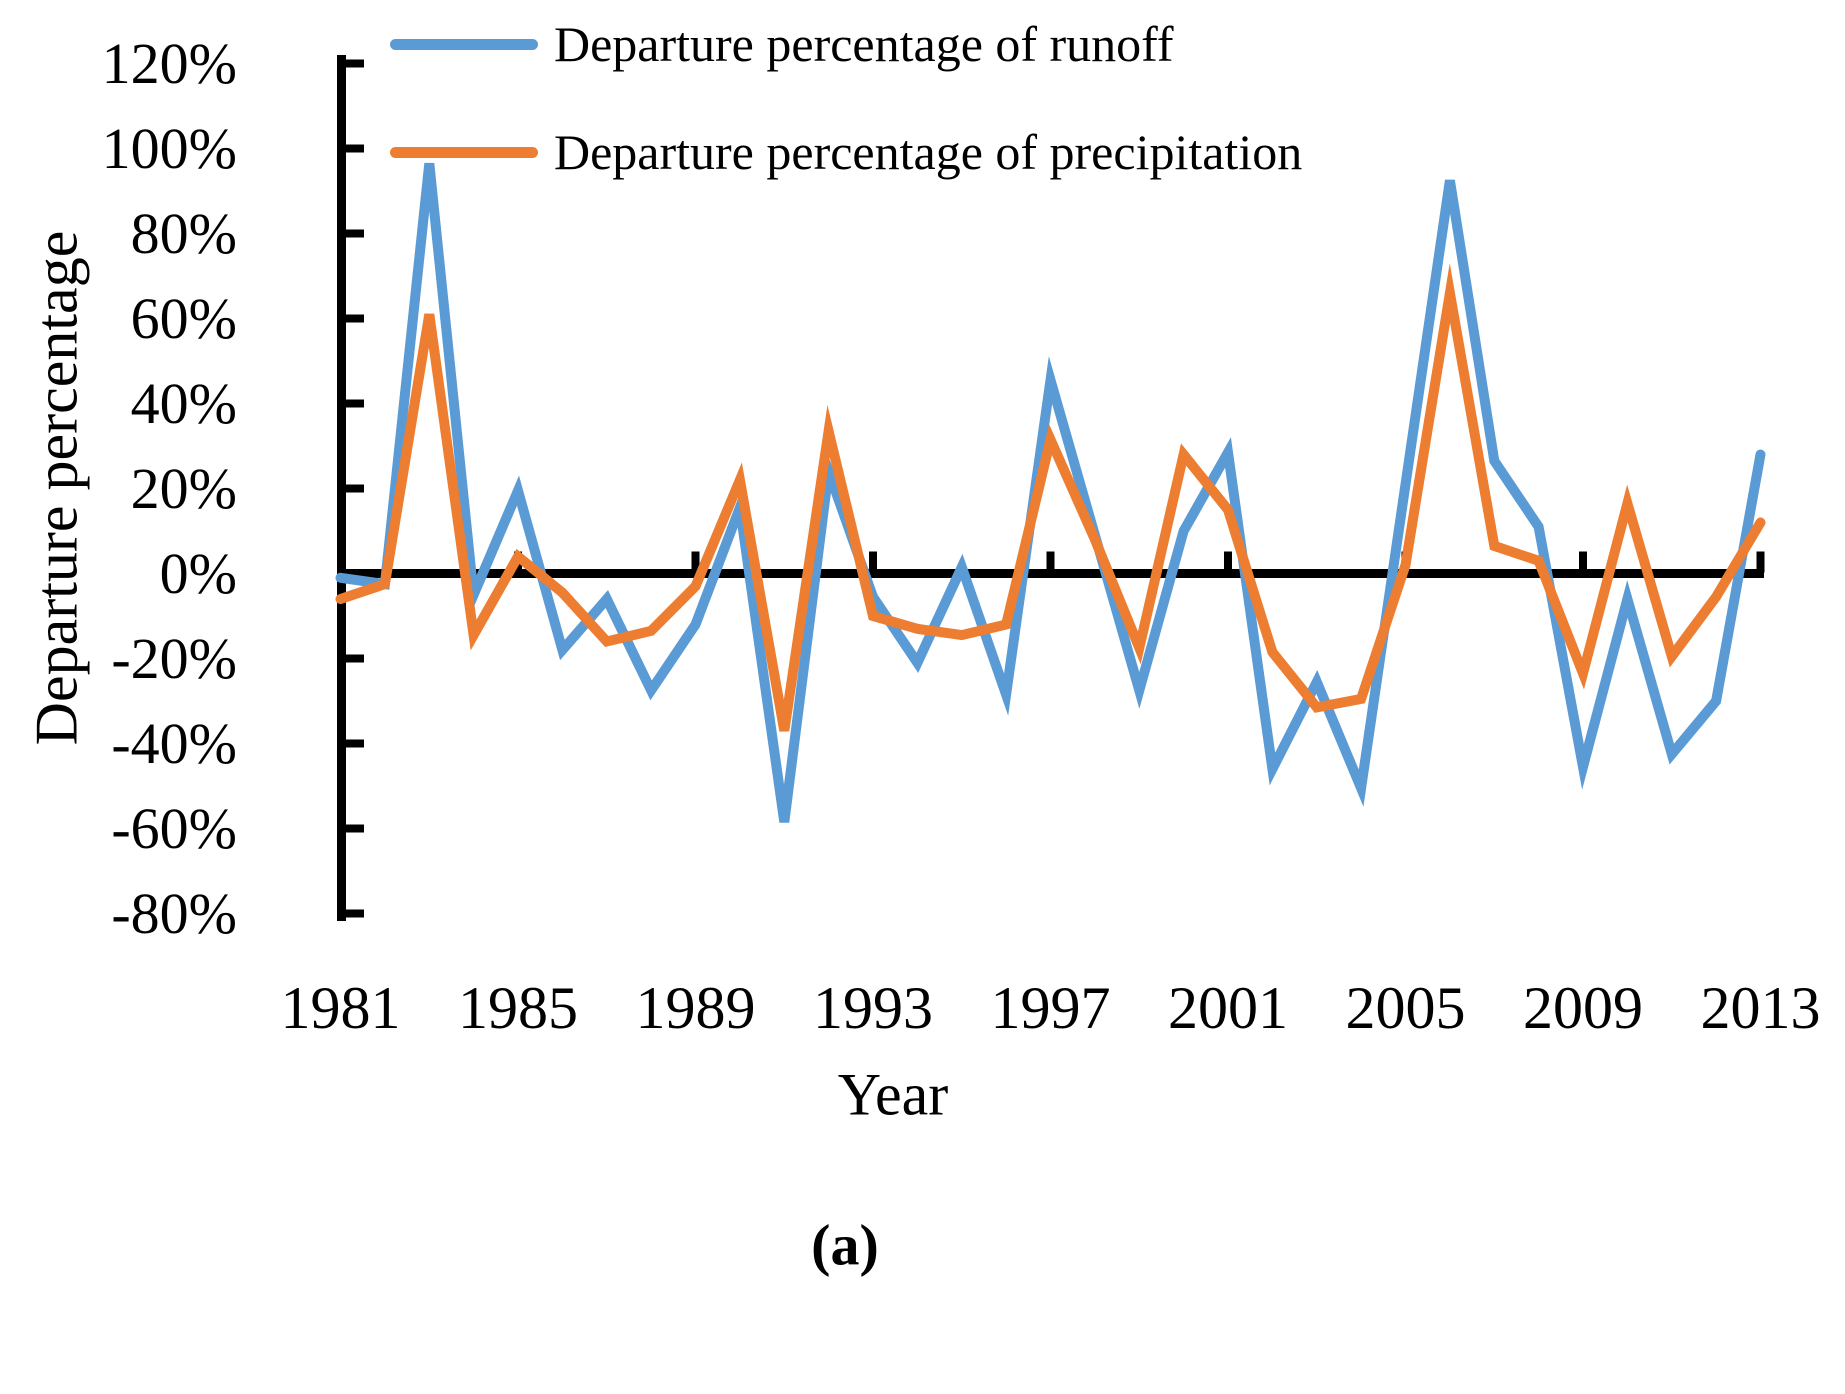 The image size is (1845, 1394). What do you see at coordinates (184, 318) in the screenshot?
I see `y-tick-label: 60%` at bounding box center [184, 318].